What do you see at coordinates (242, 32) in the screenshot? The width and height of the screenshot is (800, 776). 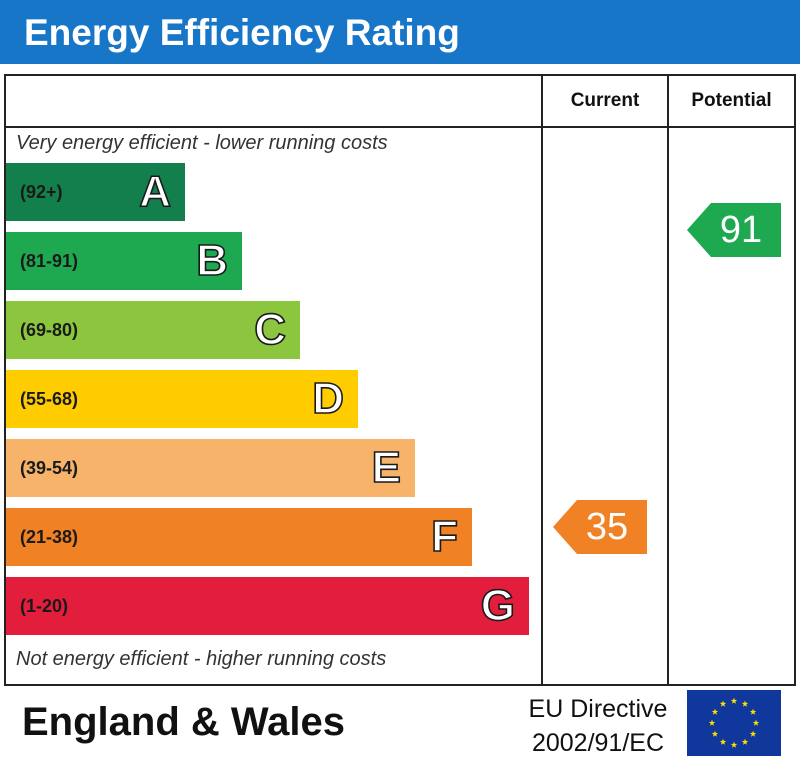 I see `chart-title: Energy Efficiency Rating` at bounding box center [242, 32].